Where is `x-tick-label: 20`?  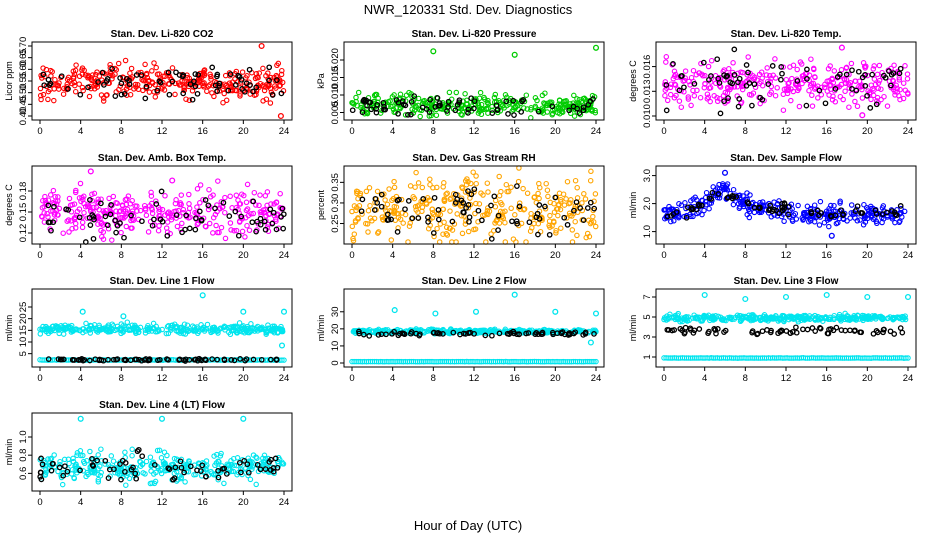 x-tick-label: 20 is located at coordinates (555, 378).